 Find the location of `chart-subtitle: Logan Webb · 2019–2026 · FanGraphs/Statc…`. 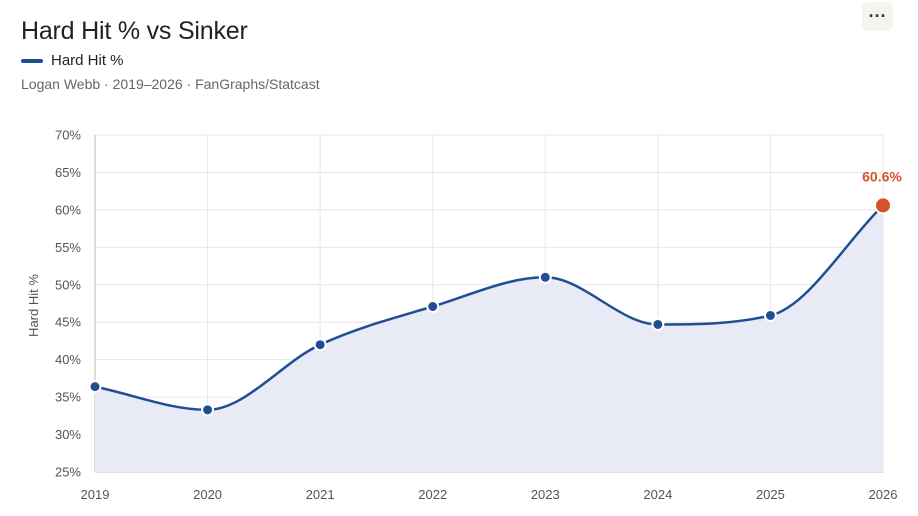

chart-subtitle: Logan Webb · 2019–2026 · FanGraphs/Statc… is located at coordinates (170, 84).